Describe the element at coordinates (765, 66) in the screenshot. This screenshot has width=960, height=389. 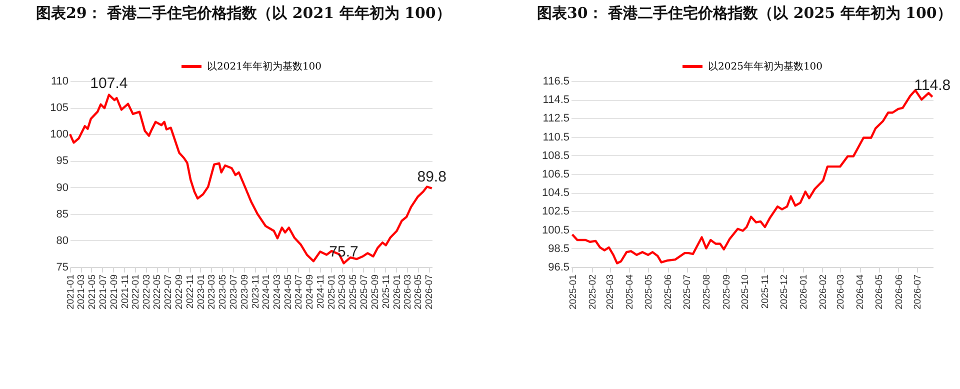
I see `legend-label: 以2025年年初为基数100` at that location.